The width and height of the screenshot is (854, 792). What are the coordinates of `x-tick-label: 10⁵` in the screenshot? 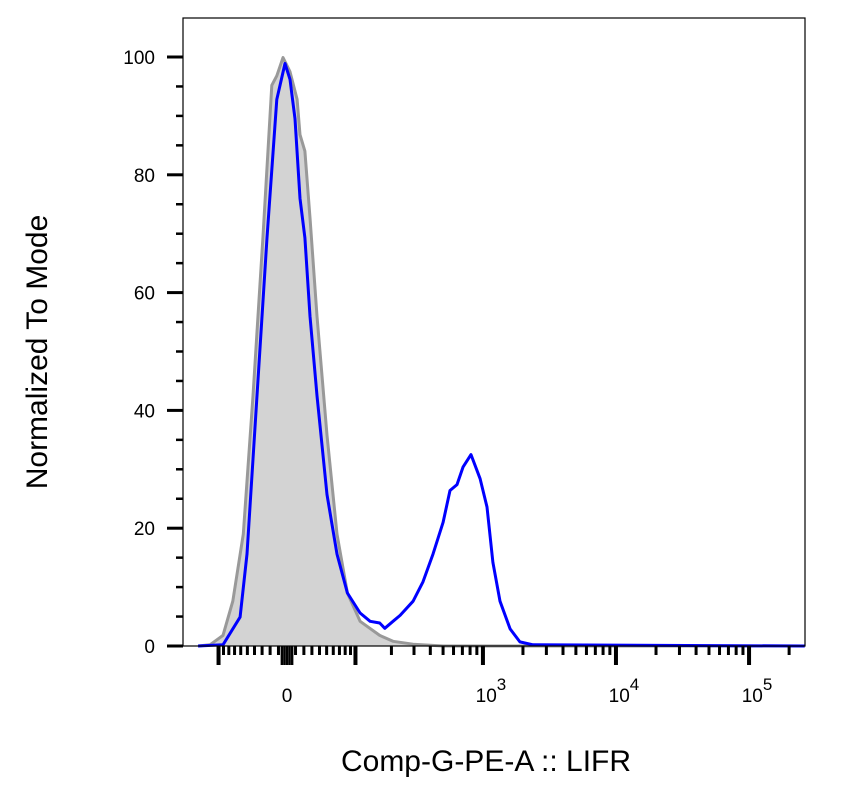 It's located at (757, 691).